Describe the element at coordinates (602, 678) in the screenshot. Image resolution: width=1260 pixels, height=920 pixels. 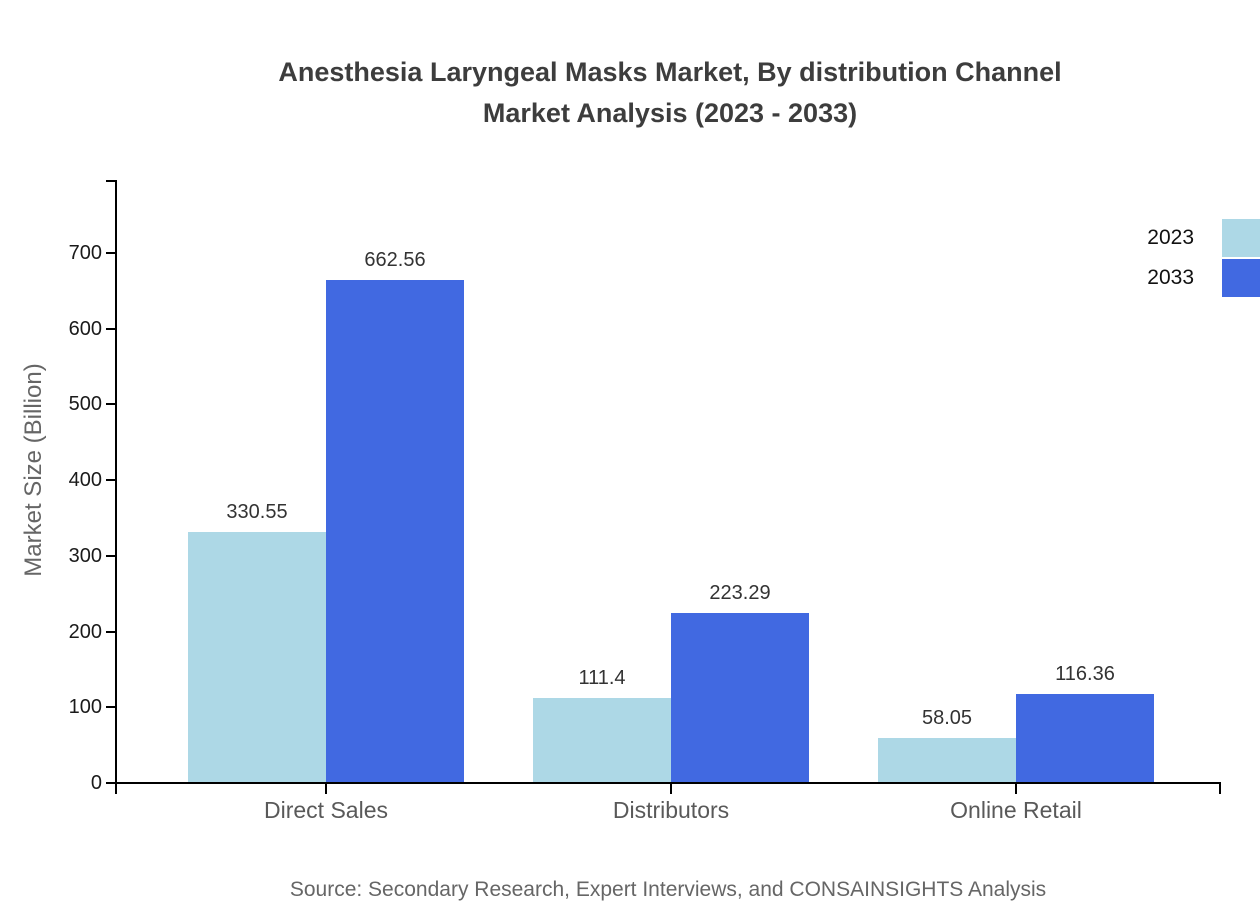
I see `bar-value-label: 111.4` at that location.